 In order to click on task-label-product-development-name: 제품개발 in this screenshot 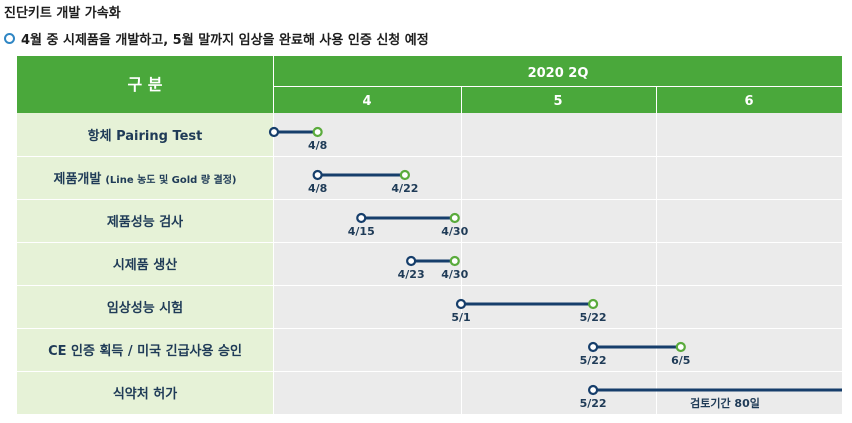, I will do `click(78, 179)`.